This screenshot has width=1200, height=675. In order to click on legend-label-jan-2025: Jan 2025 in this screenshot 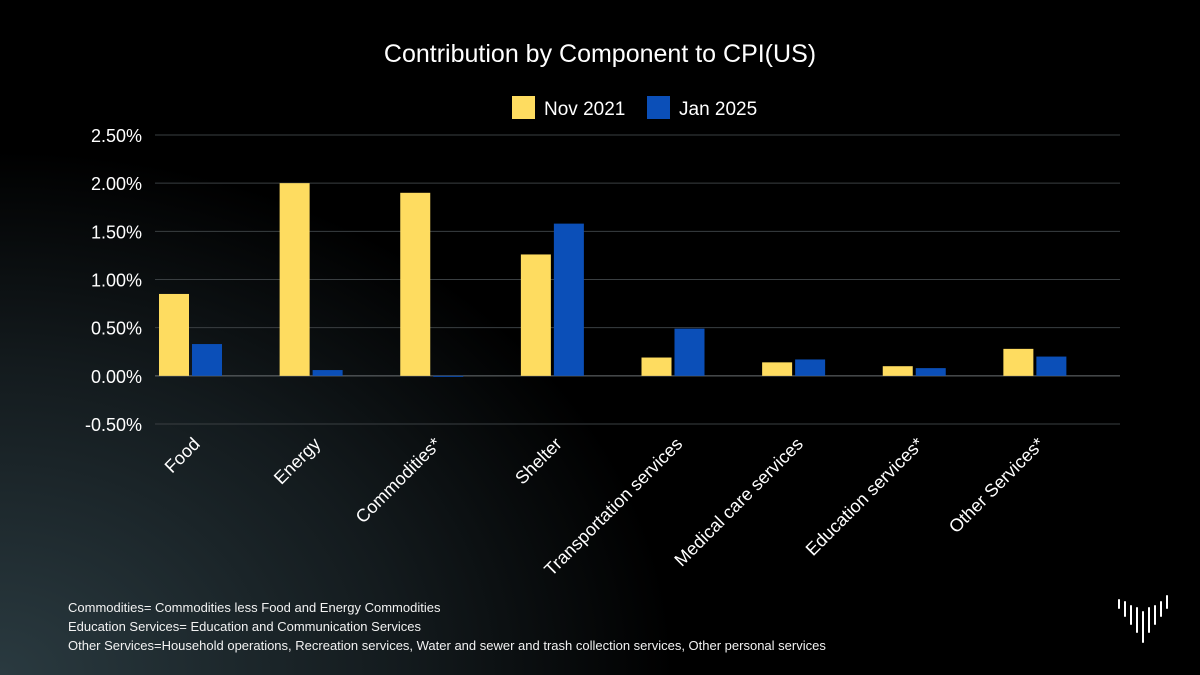, I will do `click(718, 109)`.